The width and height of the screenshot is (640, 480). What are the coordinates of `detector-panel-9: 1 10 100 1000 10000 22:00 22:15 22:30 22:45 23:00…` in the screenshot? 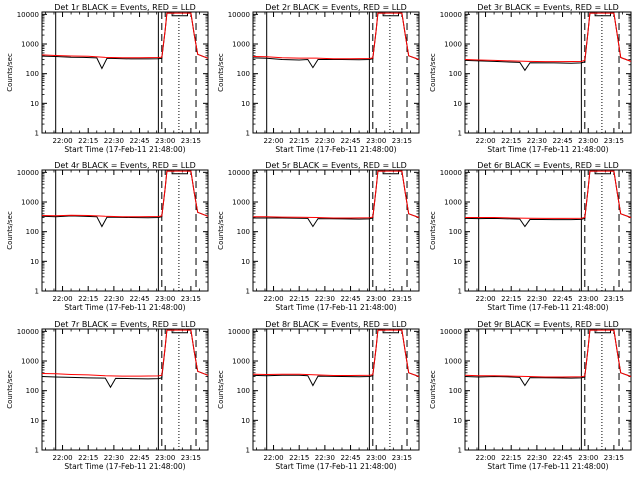 It's located at (530, 395).